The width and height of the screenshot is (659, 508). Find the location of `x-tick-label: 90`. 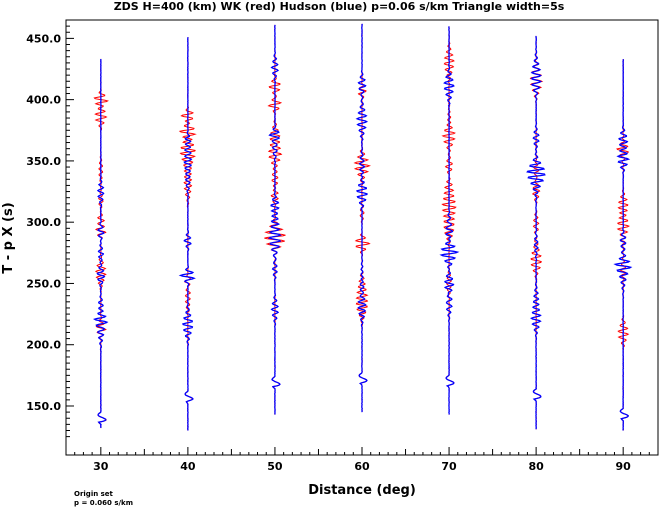

x-tick-label: 90 is located at coordinates (624, 466).